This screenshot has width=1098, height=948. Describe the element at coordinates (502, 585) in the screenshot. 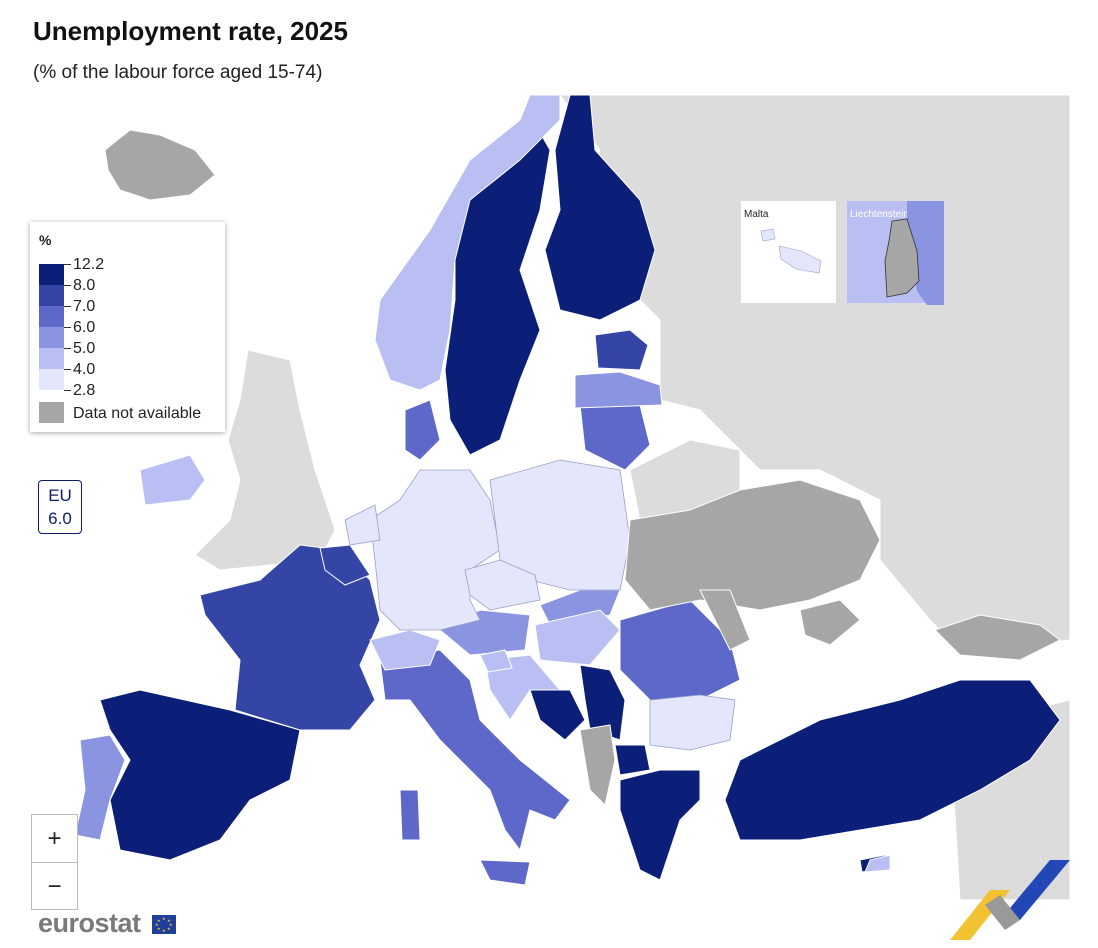

I see `country-czechia` at that location.